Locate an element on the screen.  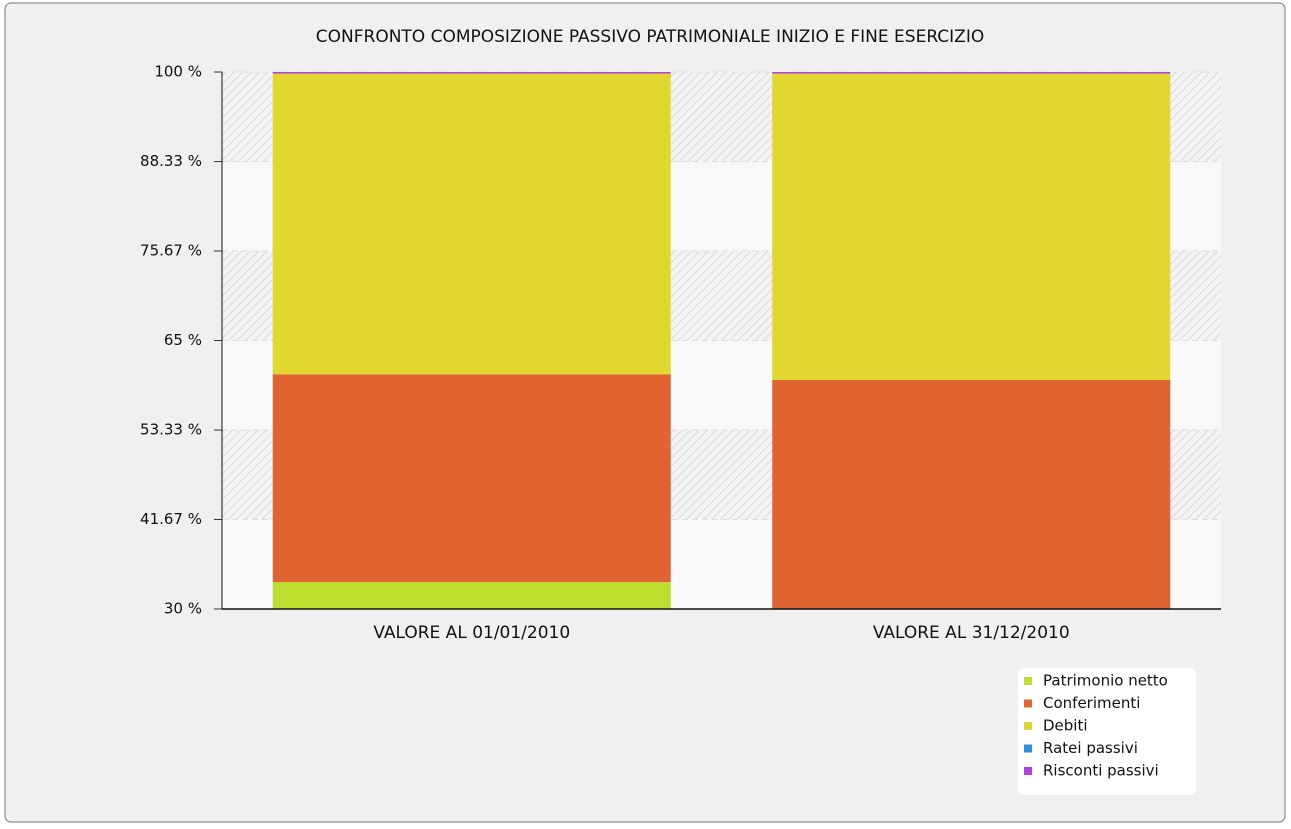
x-tick-label: VALORE AL 01/01/2010 is located at coordinates (471, 633).